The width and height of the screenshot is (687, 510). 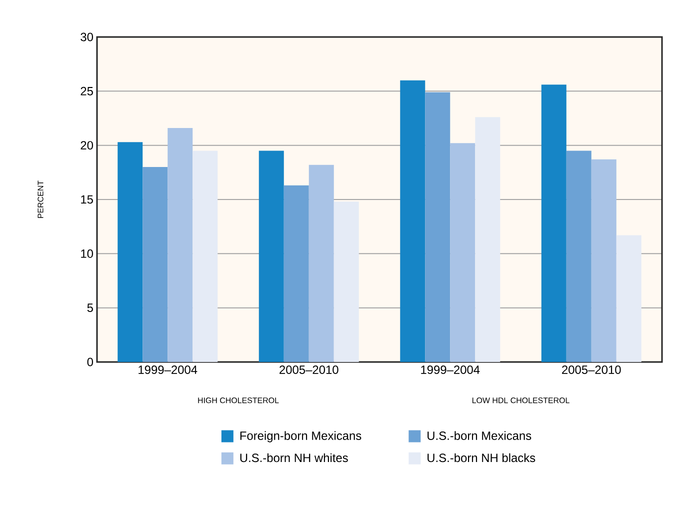 What do you see at coordinates (87, 145) in the screenshot?
I see `y-tick-label: 20` at bounding box center [87, 145].